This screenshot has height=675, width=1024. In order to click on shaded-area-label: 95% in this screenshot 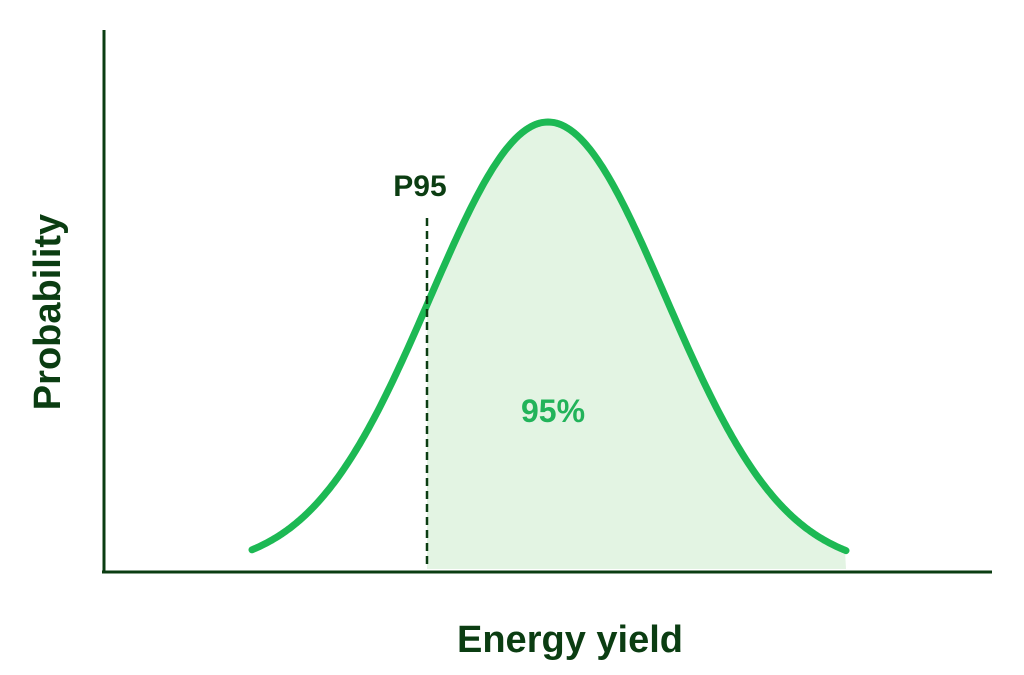, I will do `click(553, 411)`.